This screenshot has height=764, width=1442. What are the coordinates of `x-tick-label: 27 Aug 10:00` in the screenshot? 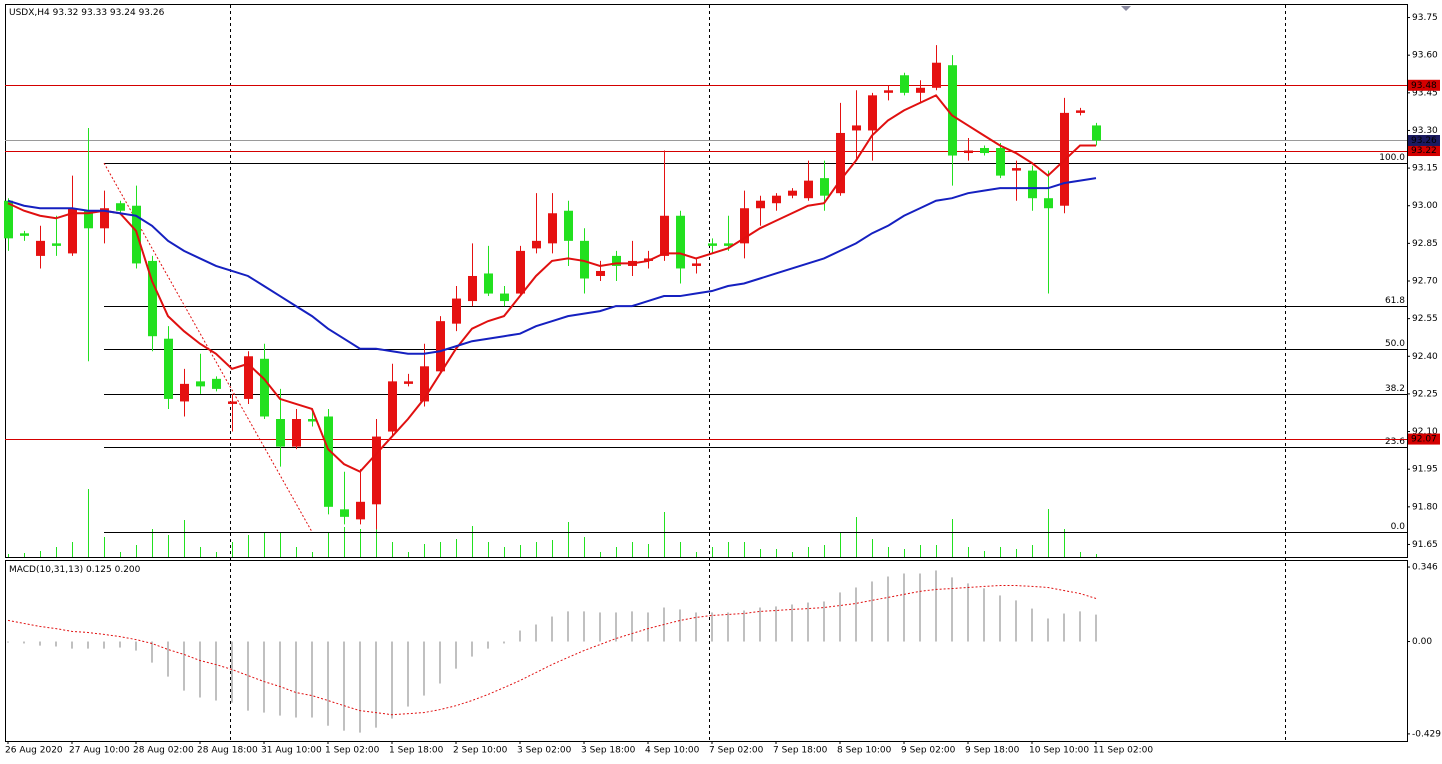 It's located at (99, 751).